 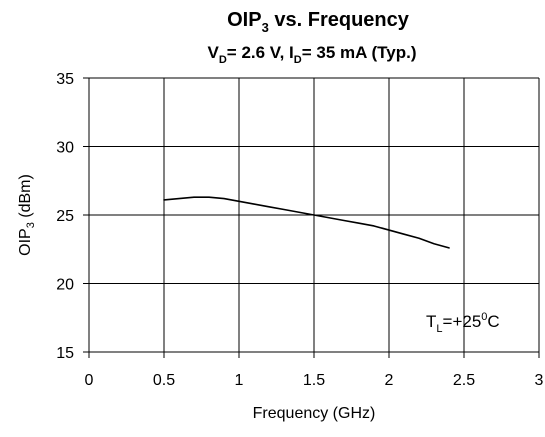 I want to click on subtitle-id-rest: = 35 mA (Typ.), so click(x=359, y=52).